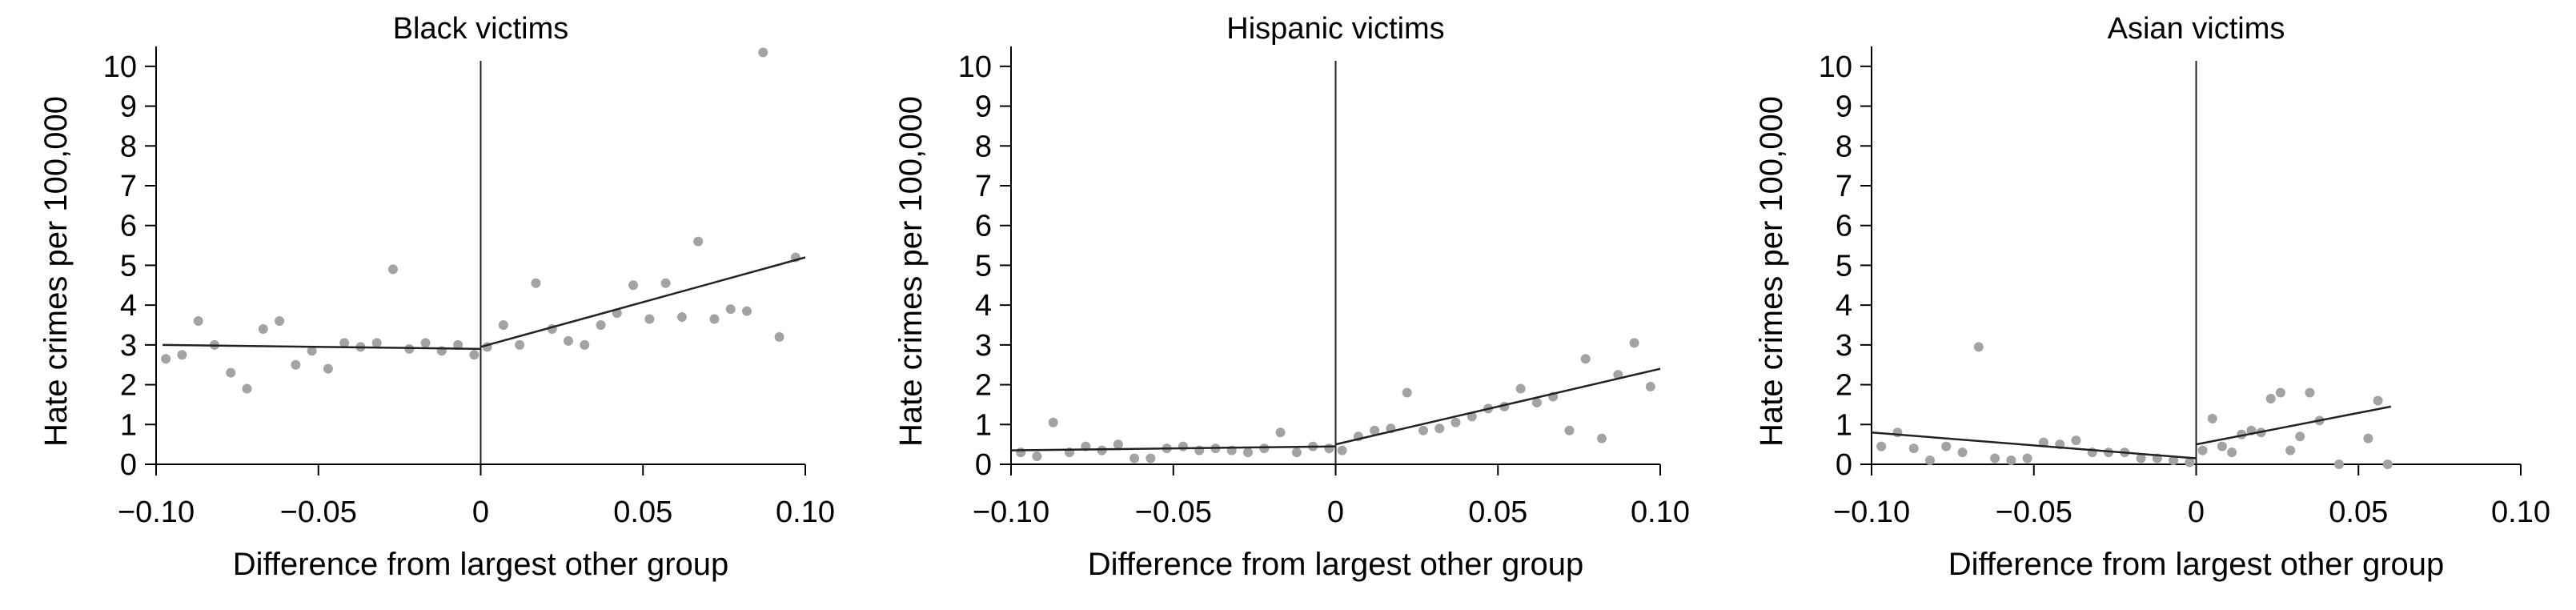 The width and height of the screenshot is (2576, 610). Describe the element at coordinates (2196, 29) in the screenshot. I see `chart-title: Asian victims` at that location.